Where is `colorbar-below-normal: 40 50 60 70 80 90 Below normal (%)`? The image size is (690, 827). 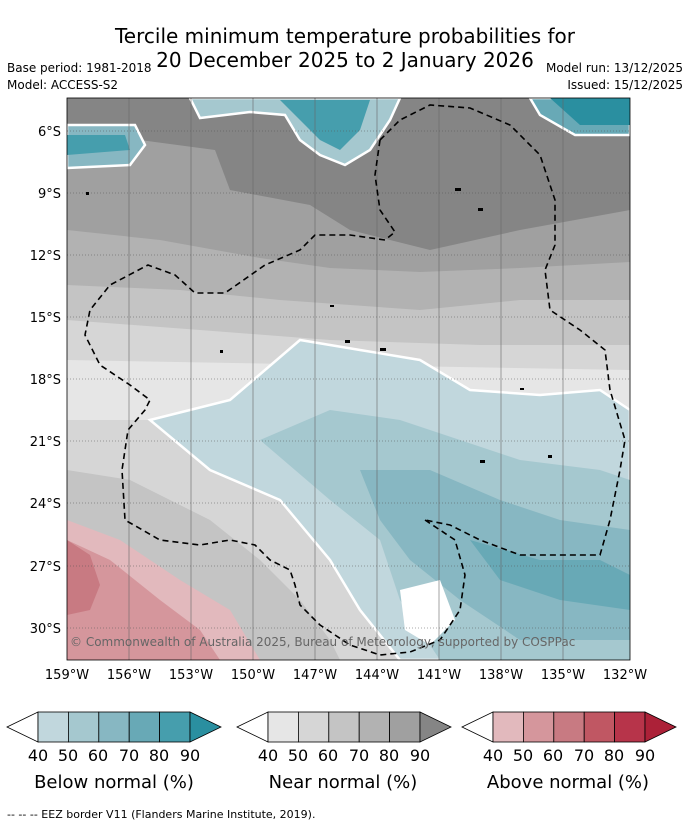
colorbar-below-normal: 40 50 60 70 80 90 Below normal (%) is located at coordinates (114, 752).